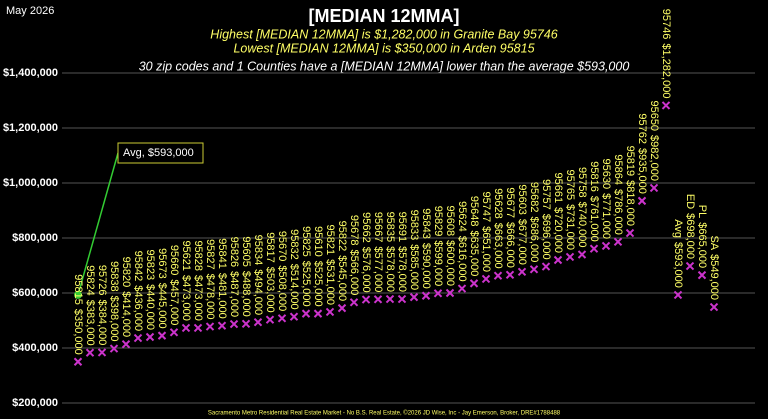  Describe the element at coordinates (522, 199) in the screenshot. I see `point-category: 95603` at that location.